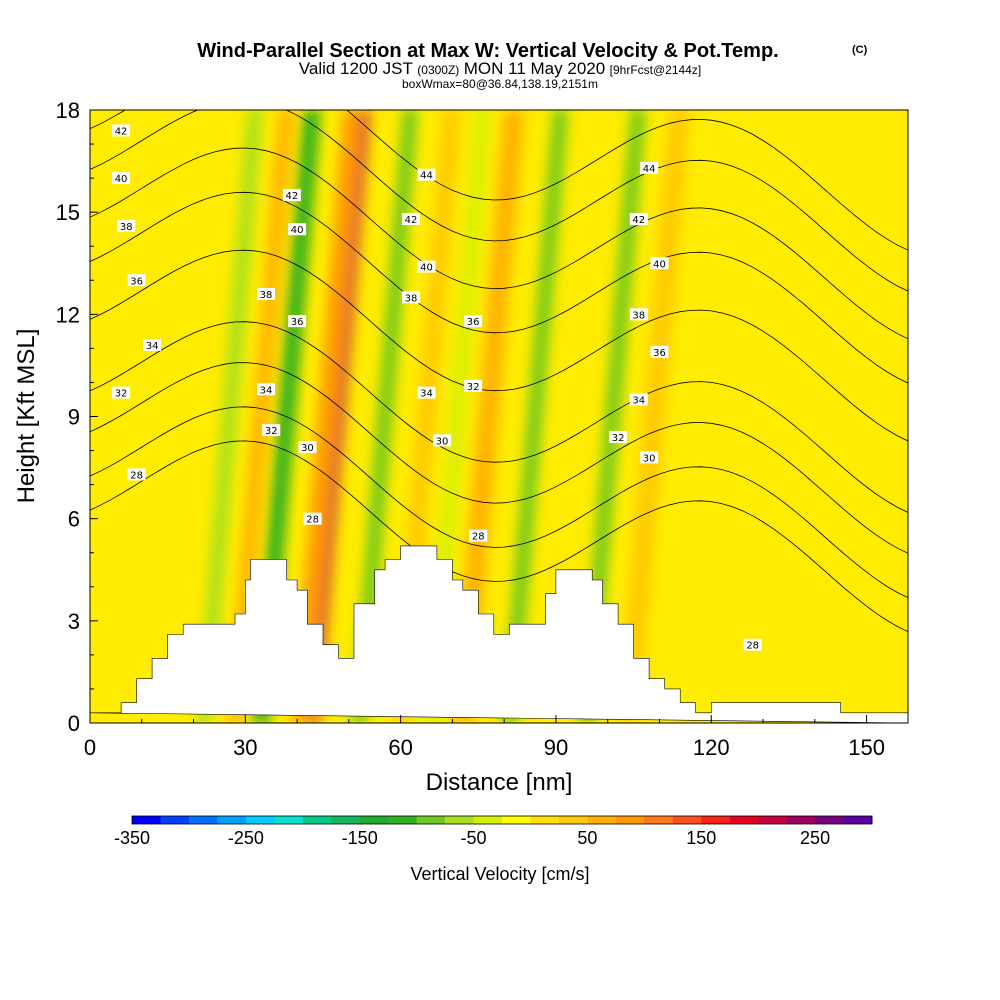 This screenshot has height=1000, width=1000. Describe the element at coordinates (360, 838) in the screenshot. I see `colorbar-tick-label: -150` at that location.